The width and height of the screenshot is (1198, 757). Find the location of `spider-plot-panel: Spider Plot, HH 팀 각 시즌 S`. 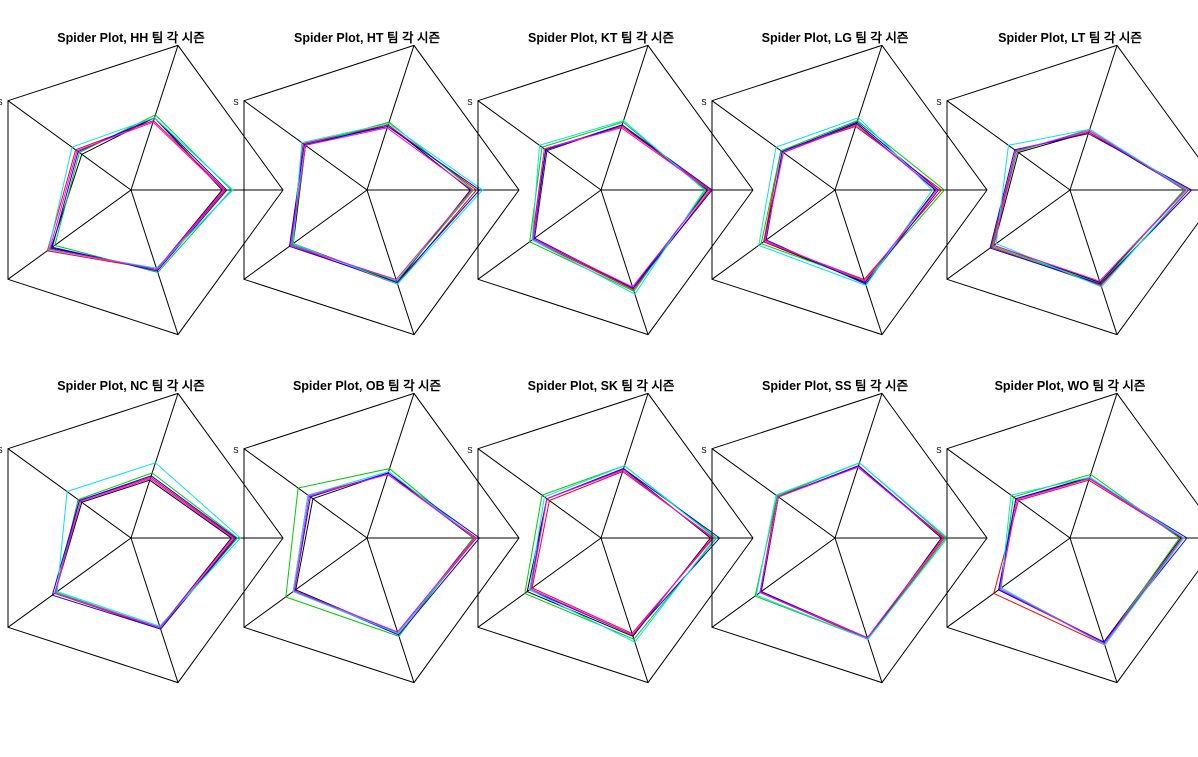

spider-plot-panel: Spider Plot, HH 팀 각 시즌 S is located at coordinates (142, 183).